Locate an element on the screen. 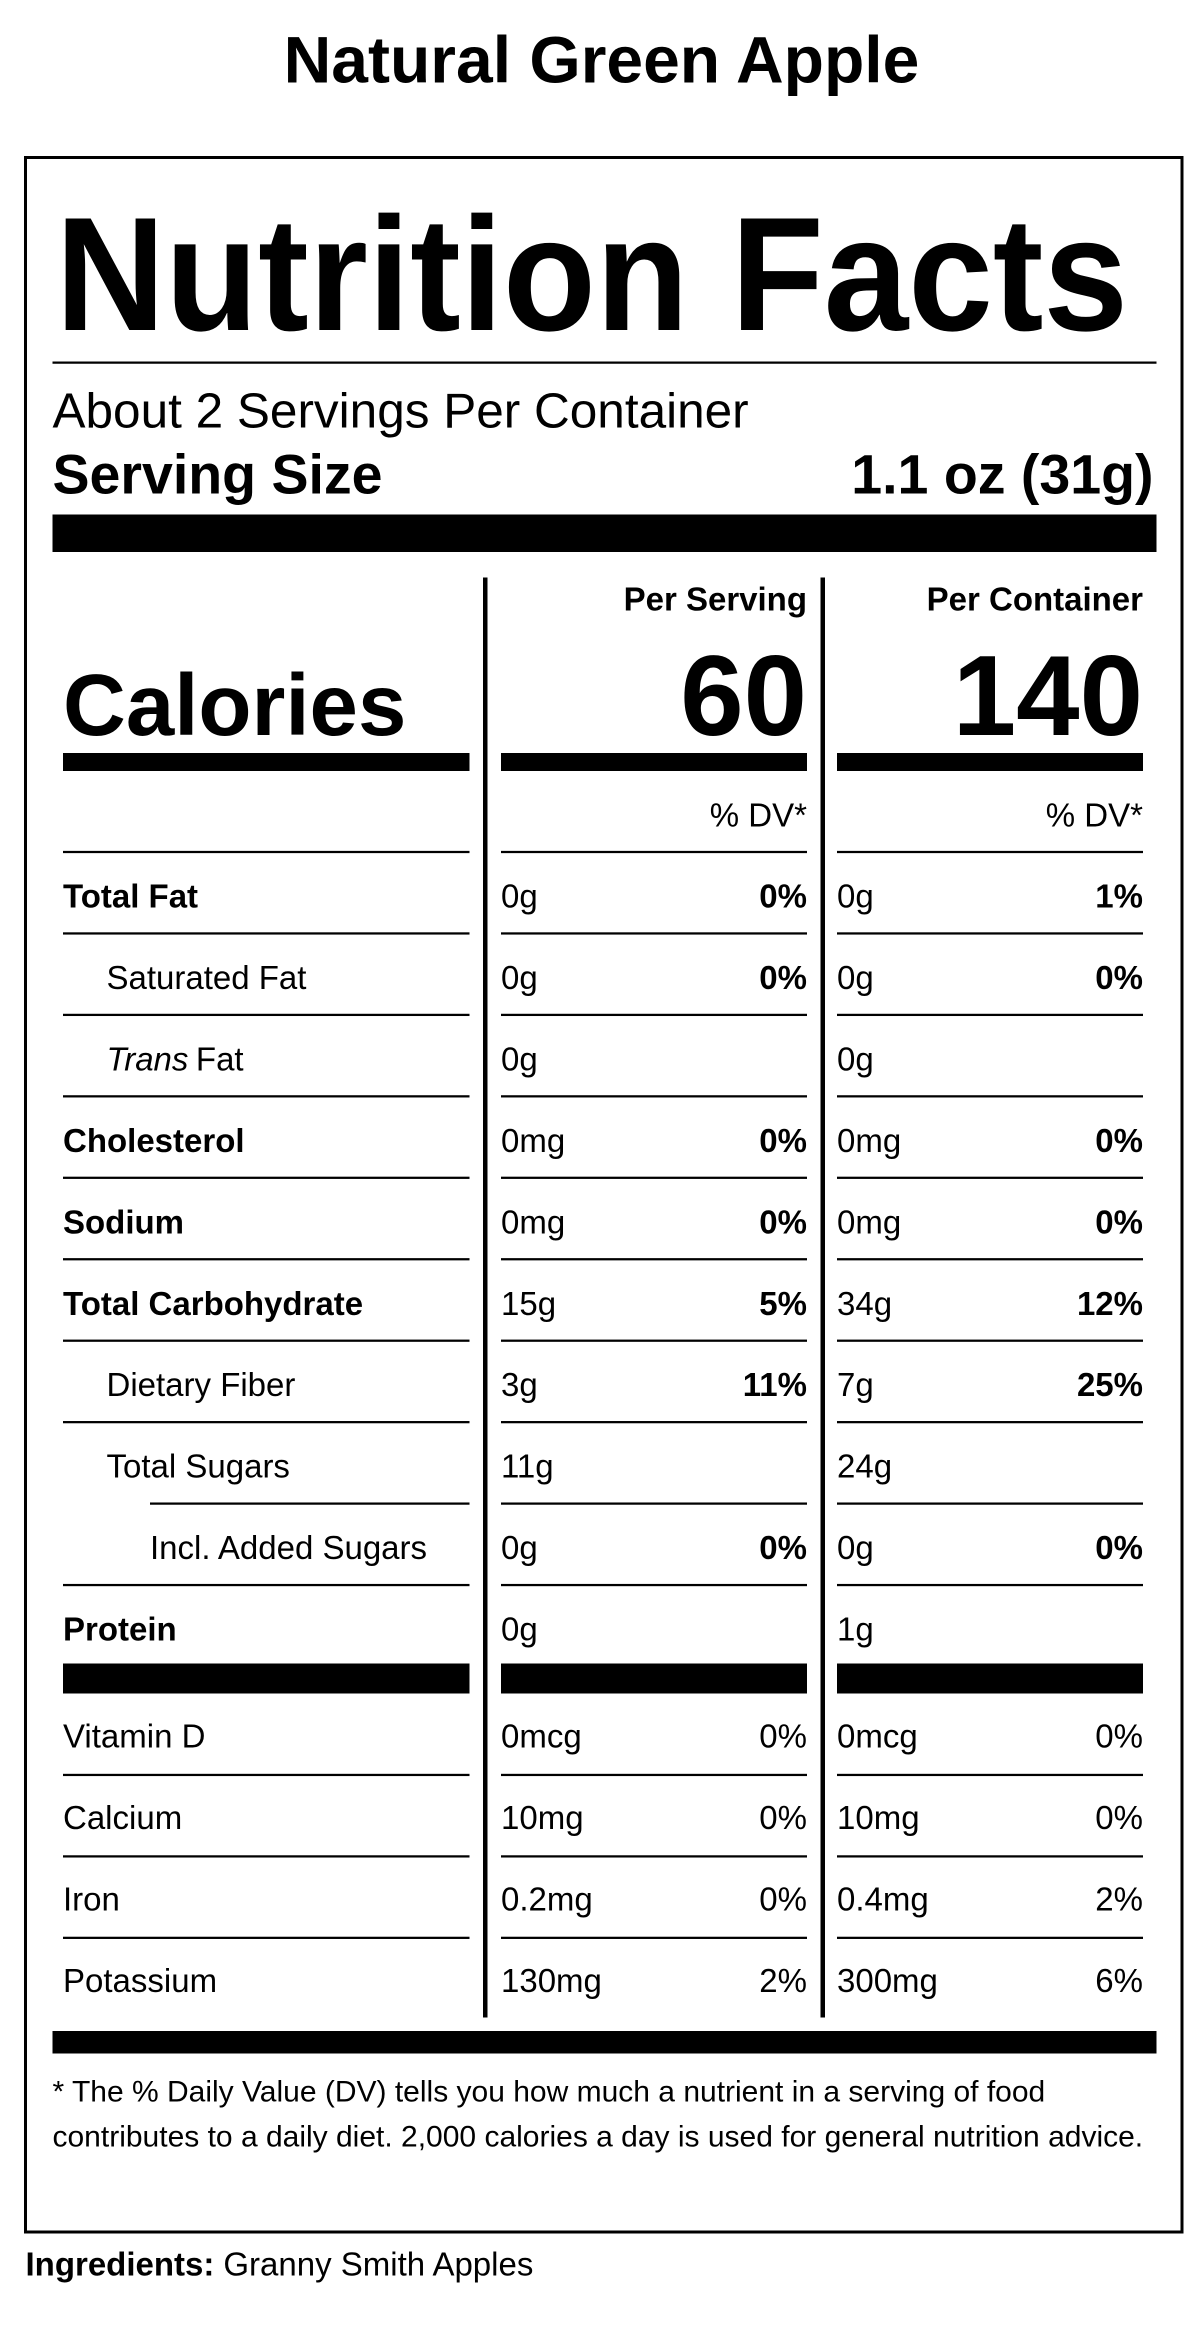 The image size is (1200, 2342). column-divider is located at coordinates (485, 1297).